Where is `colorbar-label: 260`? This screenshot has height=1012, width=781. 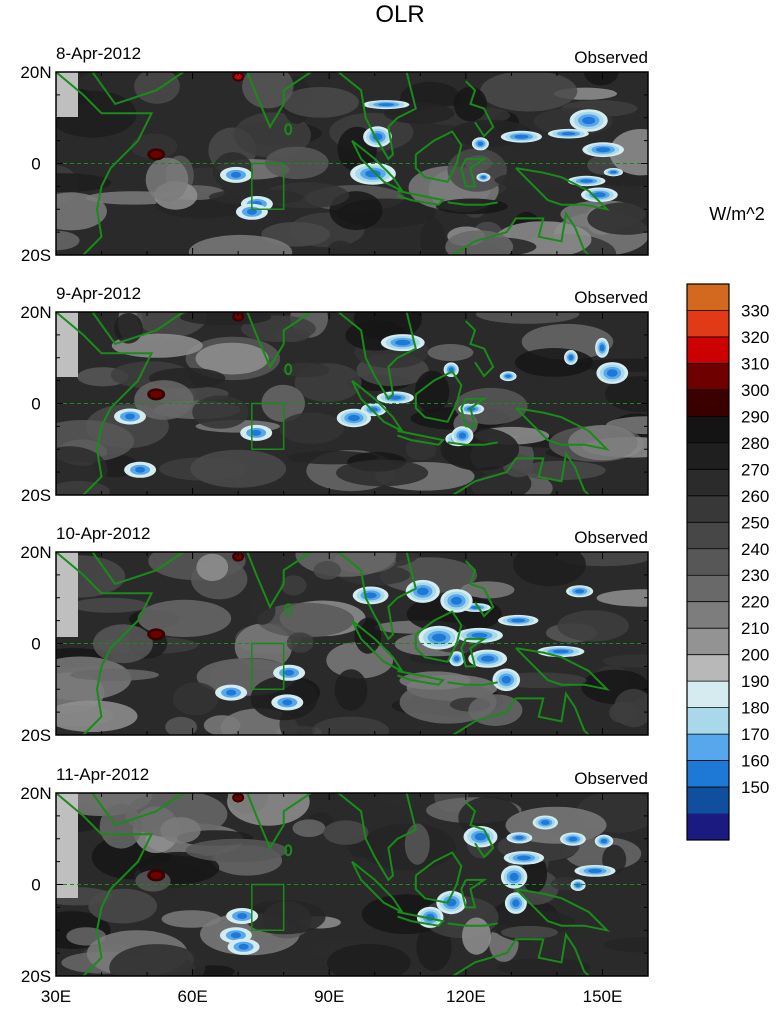 colorbar-label: 260 is located at coordinates (755, 496).